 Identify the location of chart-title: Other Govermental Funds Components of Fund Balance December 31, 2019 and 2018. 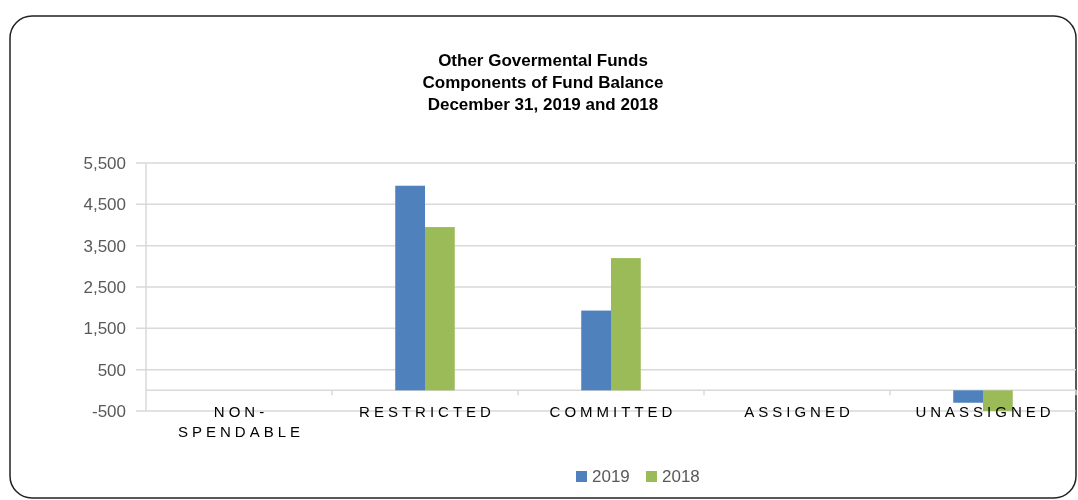
(543, 82).